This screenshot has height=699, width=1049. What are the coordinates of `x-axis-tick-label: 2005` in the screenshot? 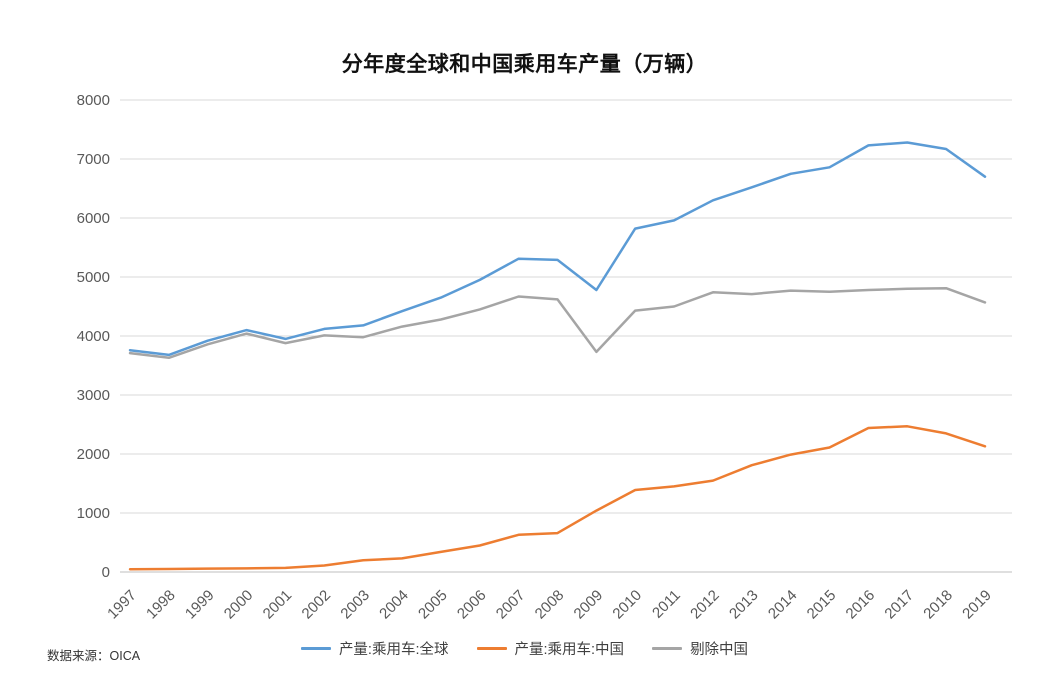 It's located at (433, 605).